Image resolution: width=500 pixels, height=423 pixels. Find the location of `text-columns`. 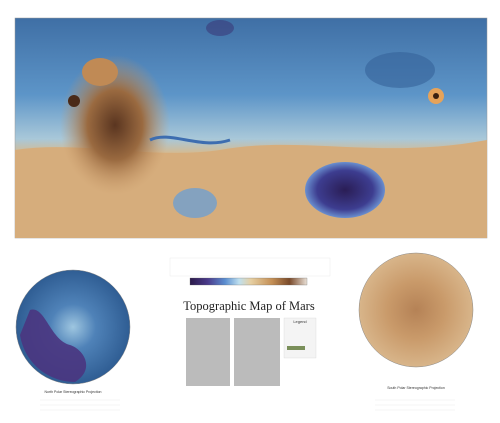

text-columns is located at coordinates (233, 352).